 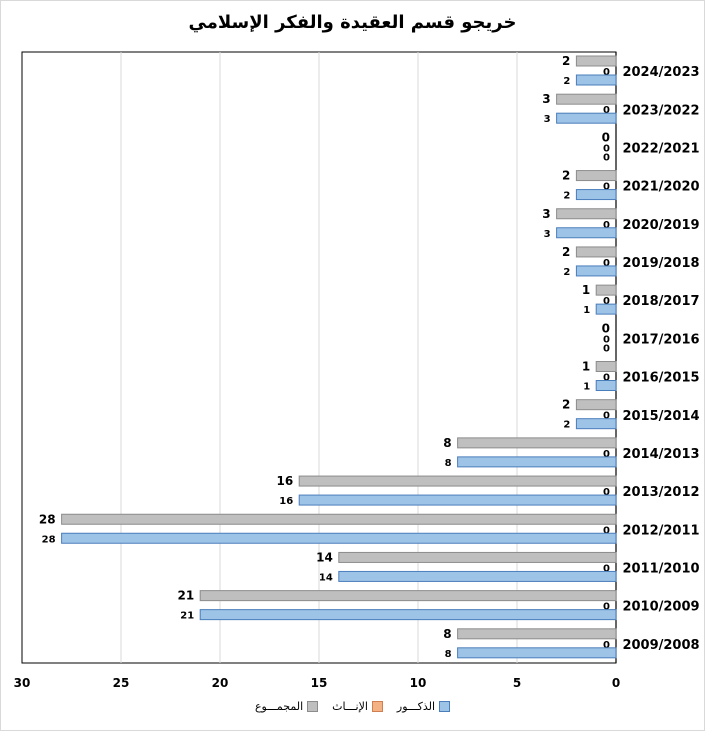 What do you see at coordinates (660, 645) in the screenshot?
I see `category-label: 2009/2008` at bounding box center [660, 645].